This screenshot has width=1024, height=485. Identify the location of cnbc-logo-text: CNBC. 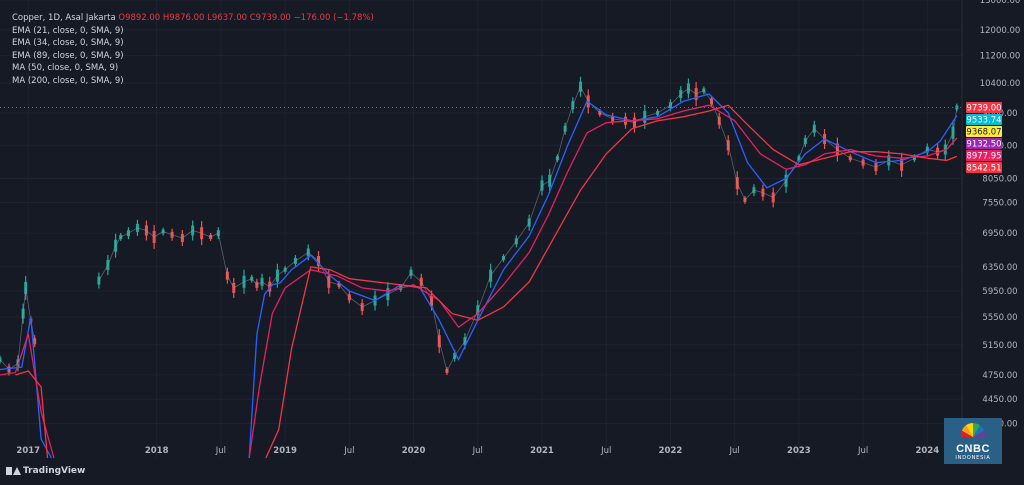
(973, 449).